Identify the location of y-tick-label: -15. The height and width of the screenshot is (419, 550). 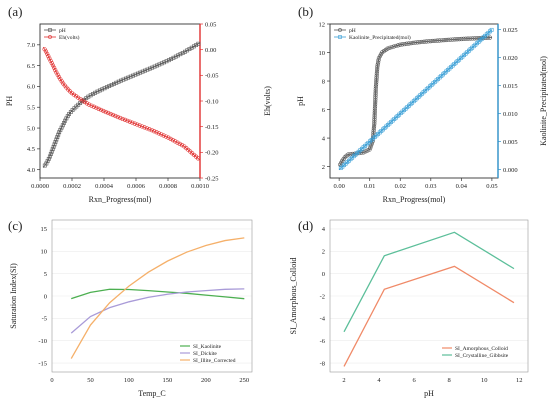
(42, 363).